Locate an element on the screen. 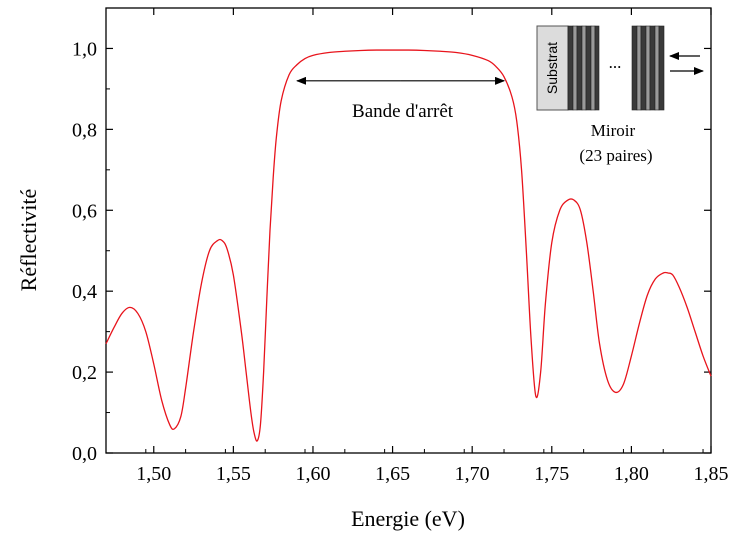 The width and height of the screenshot is (734, 533). y-tick-label: 0,0 is located at coordinates (84, 454).